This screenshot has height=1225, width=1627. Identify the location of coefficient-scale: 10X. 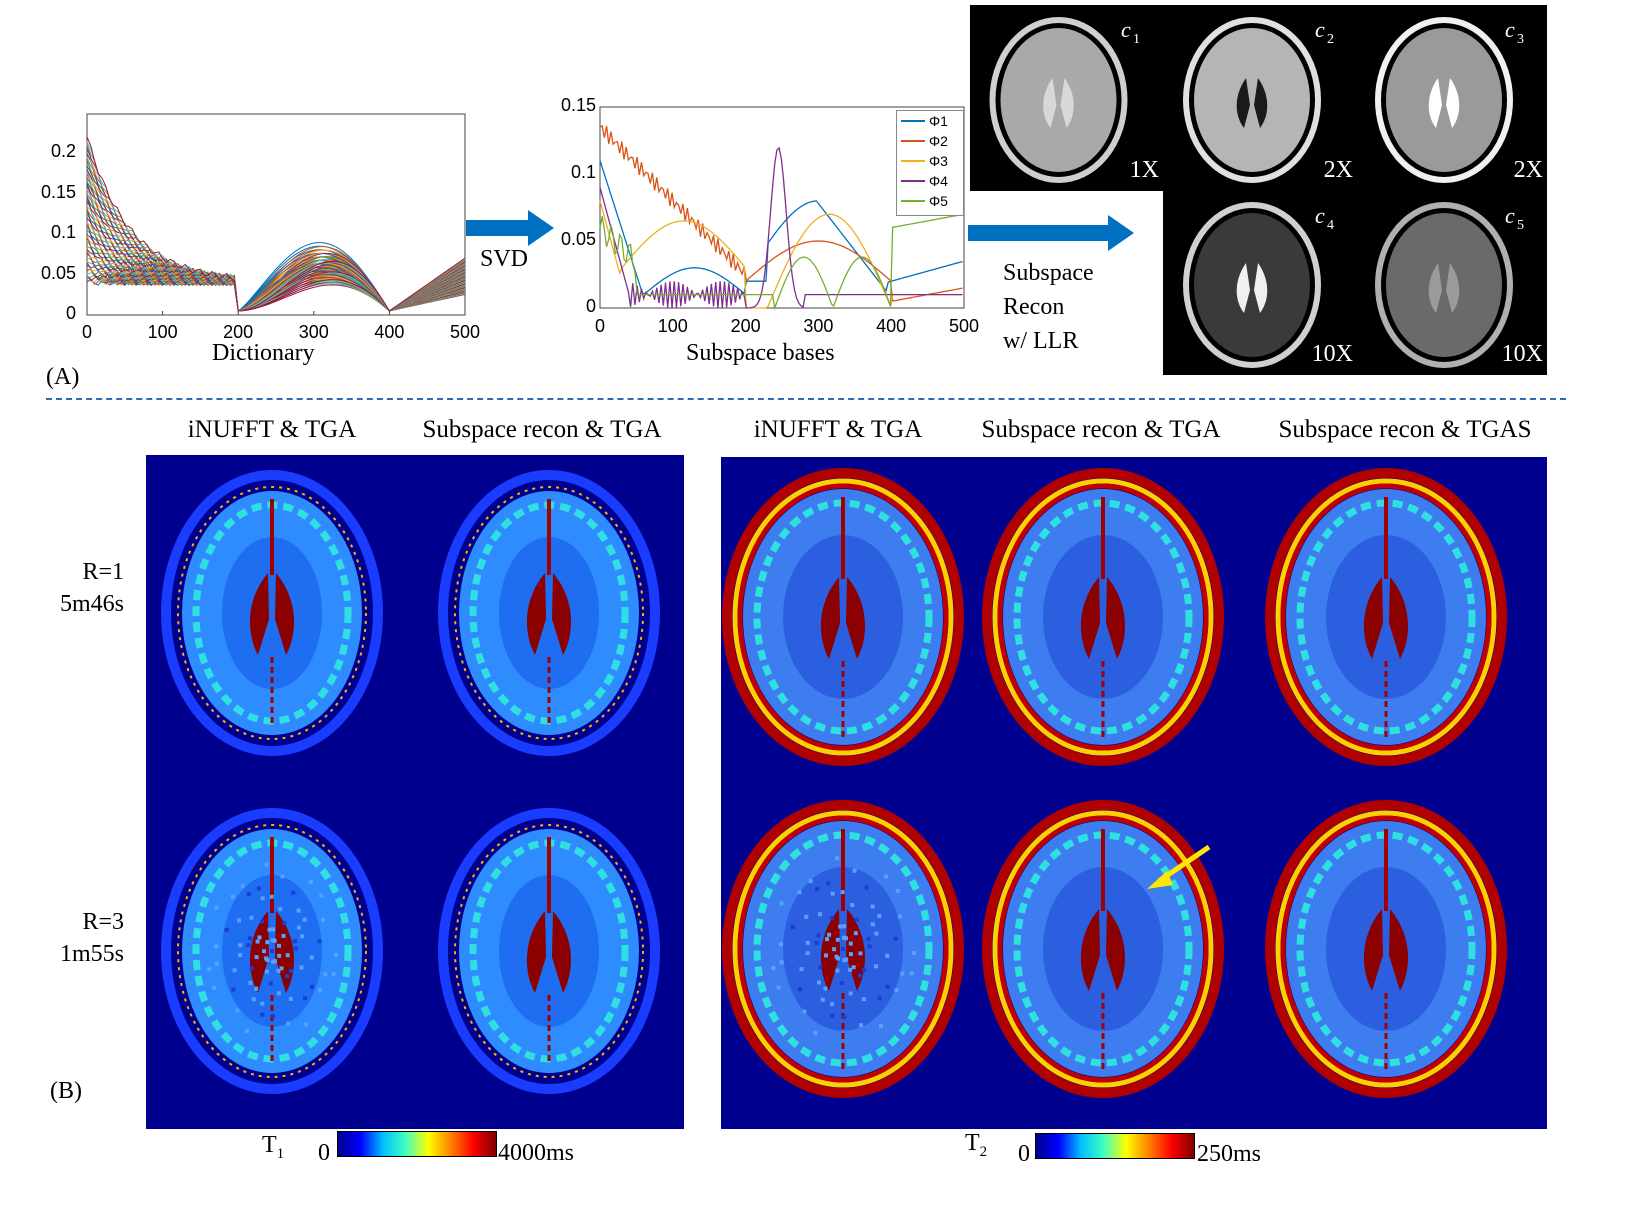
(1332, 354).